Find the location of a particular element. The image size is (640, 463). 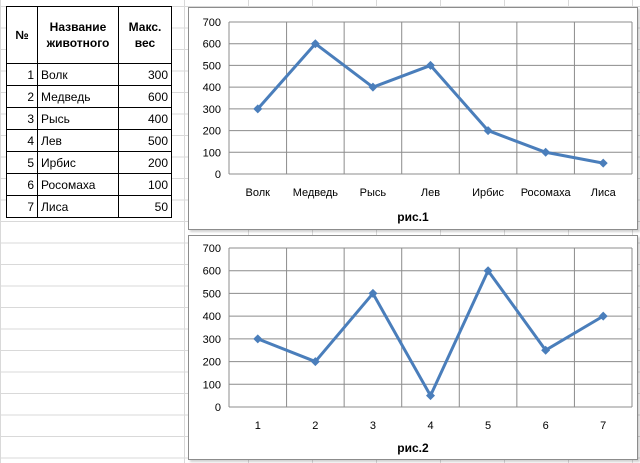

cell-name: Лиса is located at coordinates (78, 206).